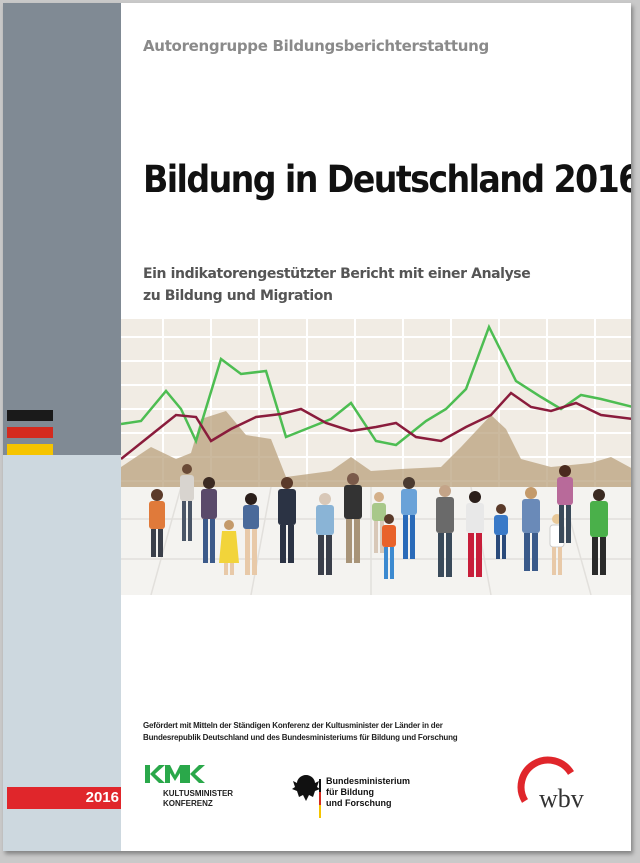 Image resolution: width=640 pixels, height=863 pixels. What do you see at coordinates (368, 781) in the screenshot?
I see `bmbf-line-1: Bundesministerium` at bounding box center [368, 781].